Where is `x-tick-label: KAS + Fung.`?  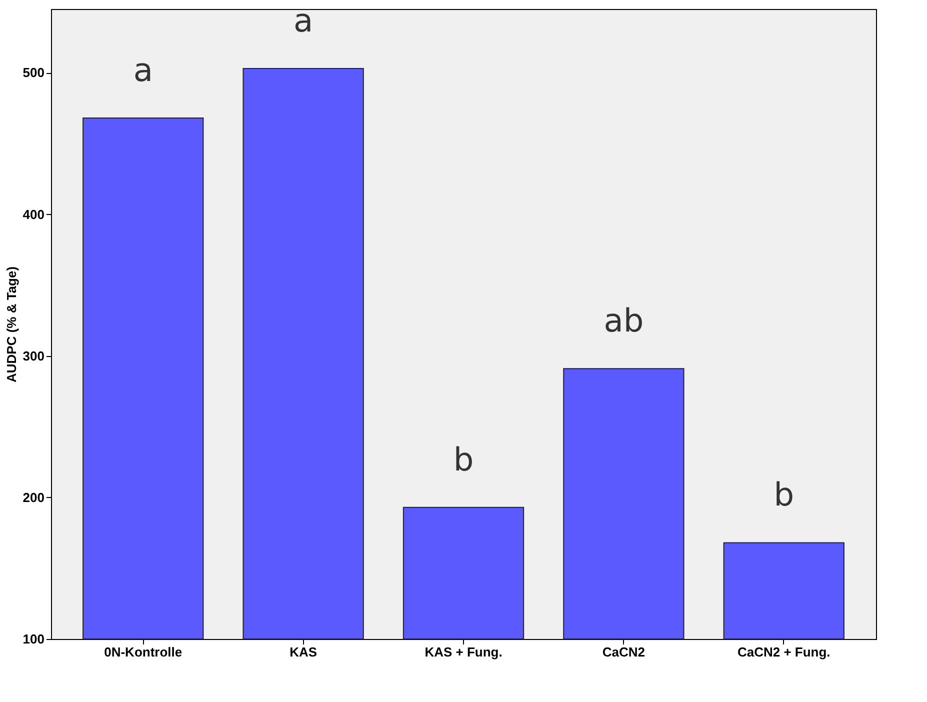
x-tick-label: KAS + Fung. is located at coordinates (463, 652).